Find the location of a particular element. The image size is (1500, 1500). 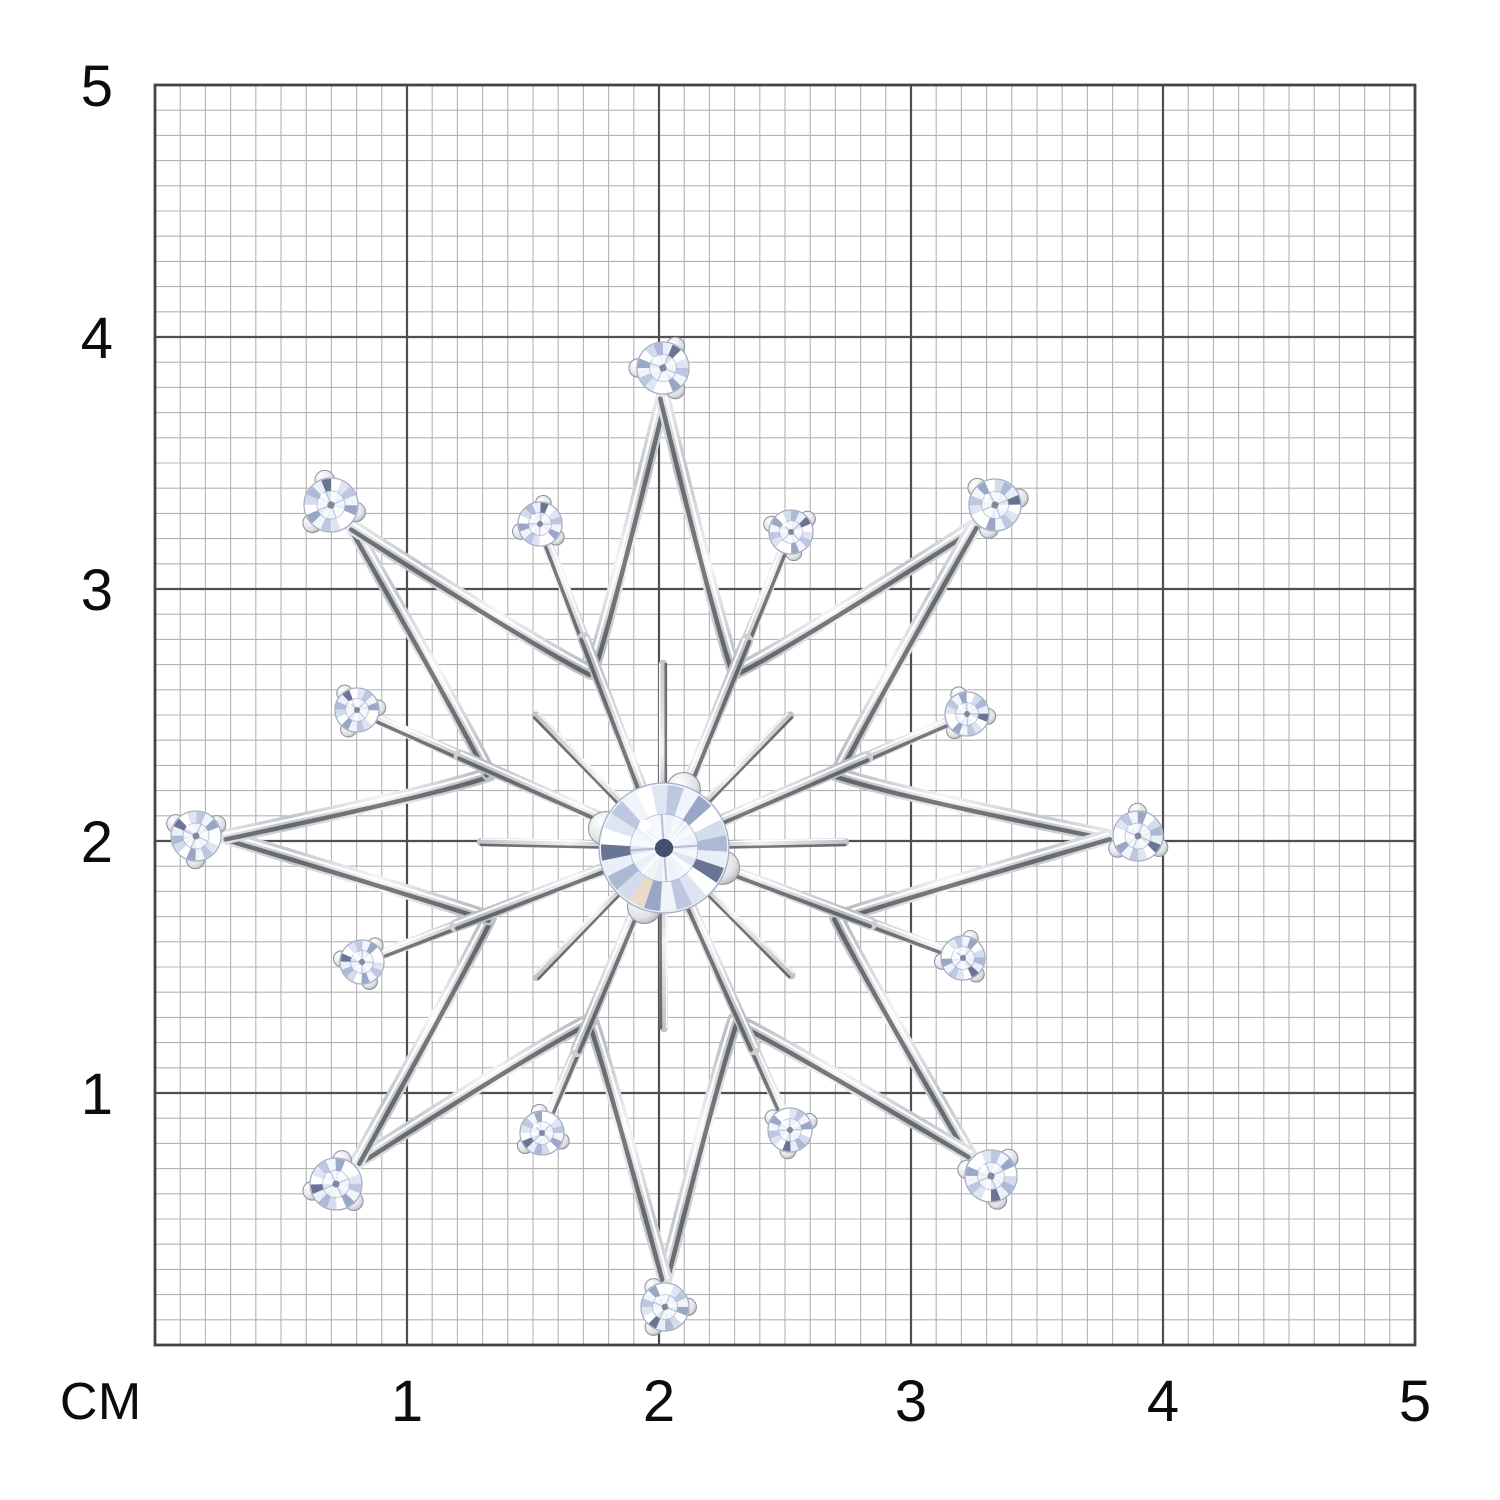

unit-label-cm: СМ is located at coordinates (101, 1402).